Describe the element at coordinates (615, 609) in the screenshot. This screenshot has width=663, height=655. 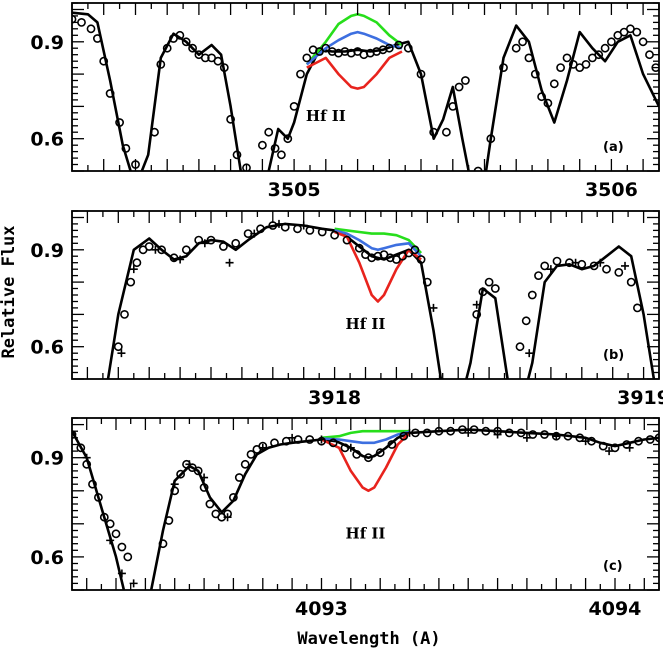
I see `x-tick-label: 4094` at that location.